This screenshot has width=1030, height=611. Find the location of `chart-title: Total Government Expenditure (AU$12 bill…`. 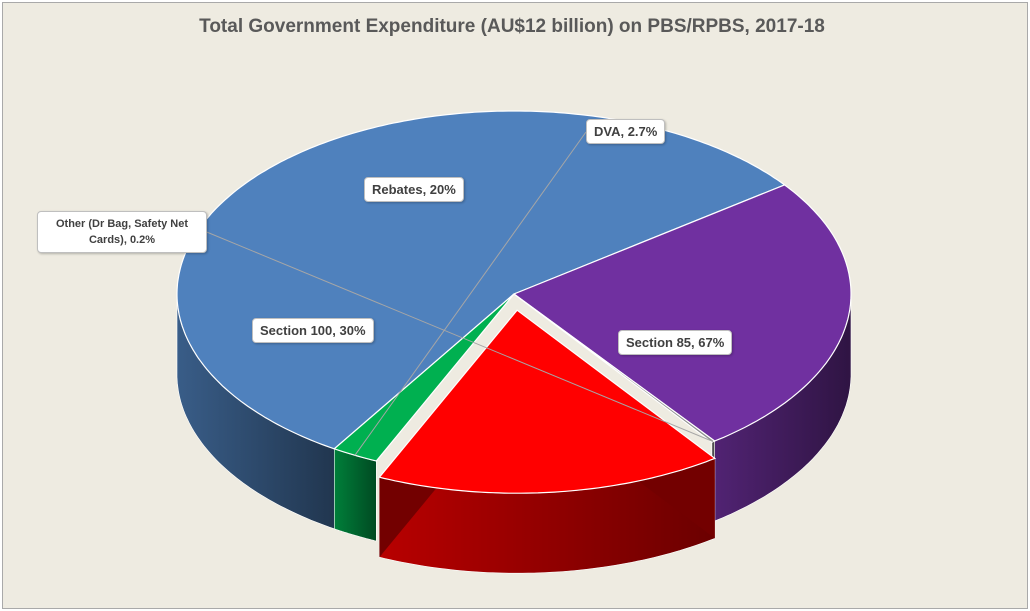

chart-title: Total Government Expenditure (AU$12 bill… is located at coordinates (512, 26).